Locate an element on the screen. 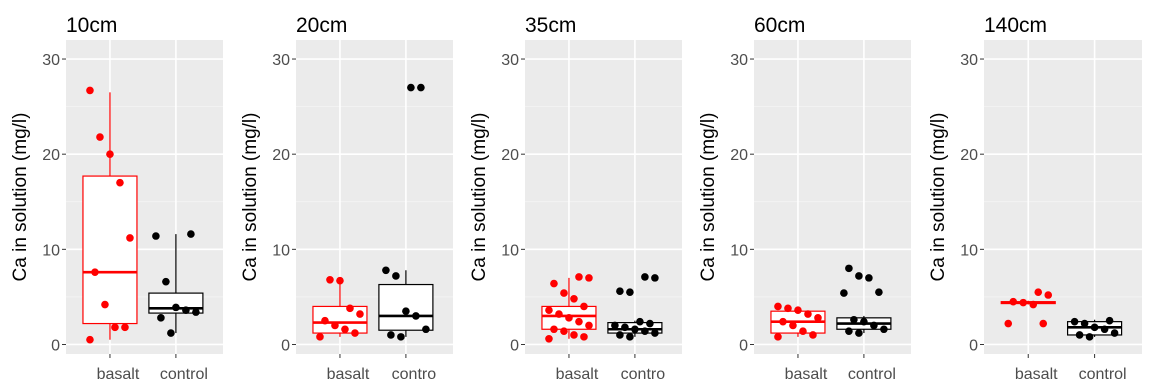 This screenshot has height=389, width=1153. series-control is located at coordinates (176, 283).